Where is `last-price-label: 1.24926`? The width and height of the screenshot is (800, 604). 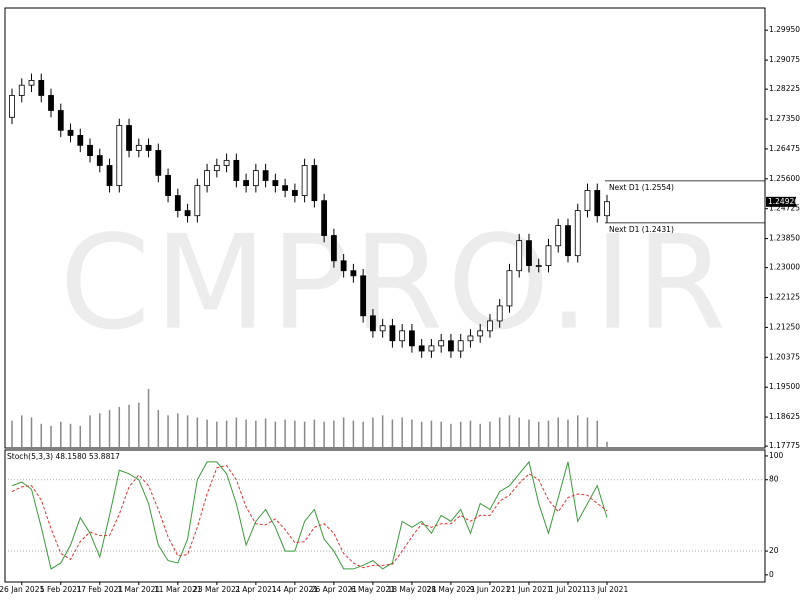 last-price-label: 1.24926 is located at coordinates (783, 201).